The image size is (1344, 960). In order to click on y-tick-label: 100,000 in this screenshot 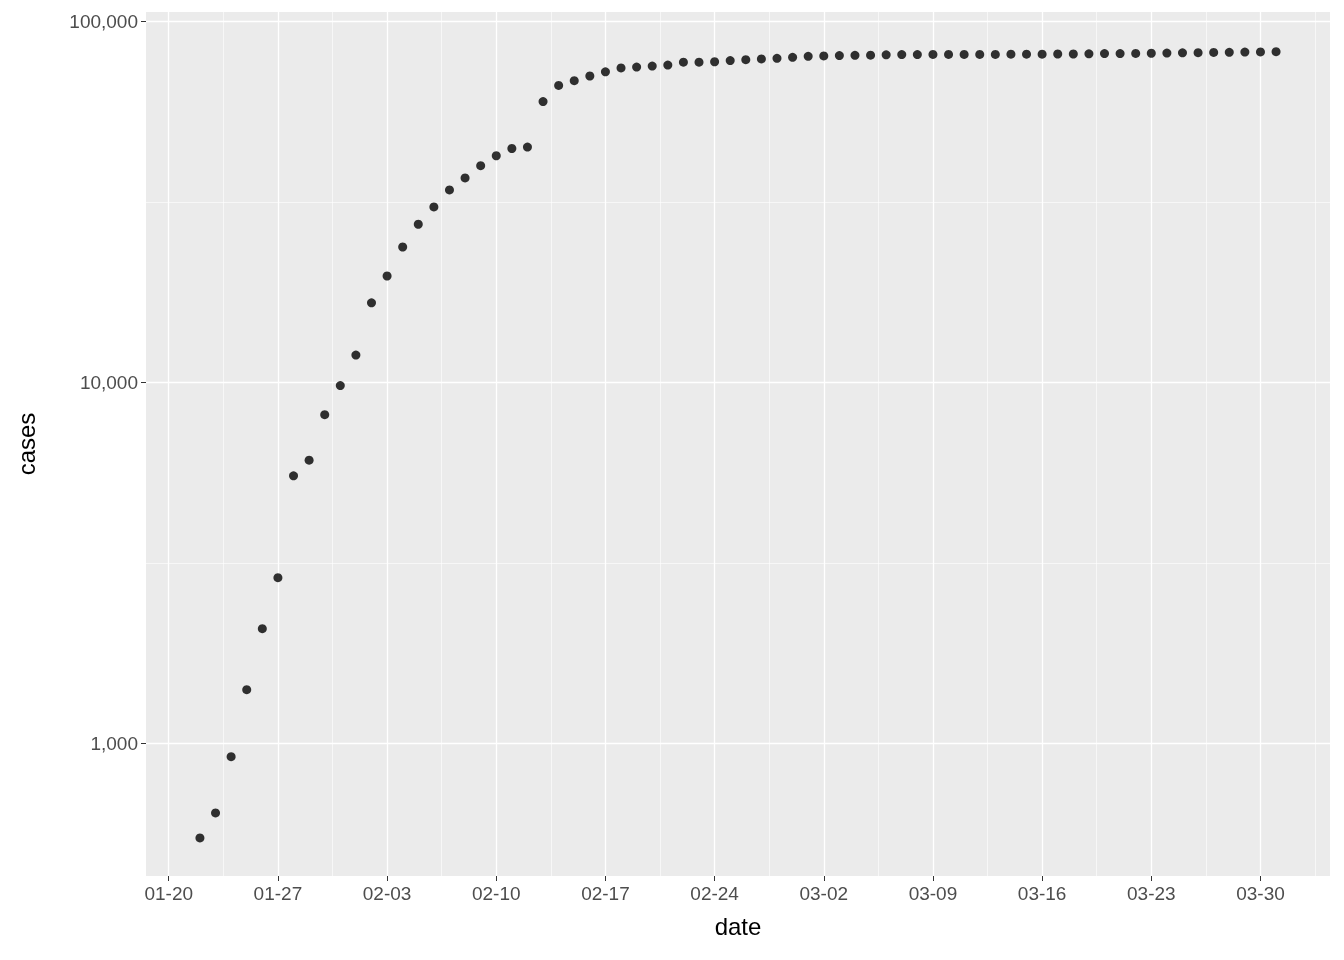, I will do `click(103, 21)`.